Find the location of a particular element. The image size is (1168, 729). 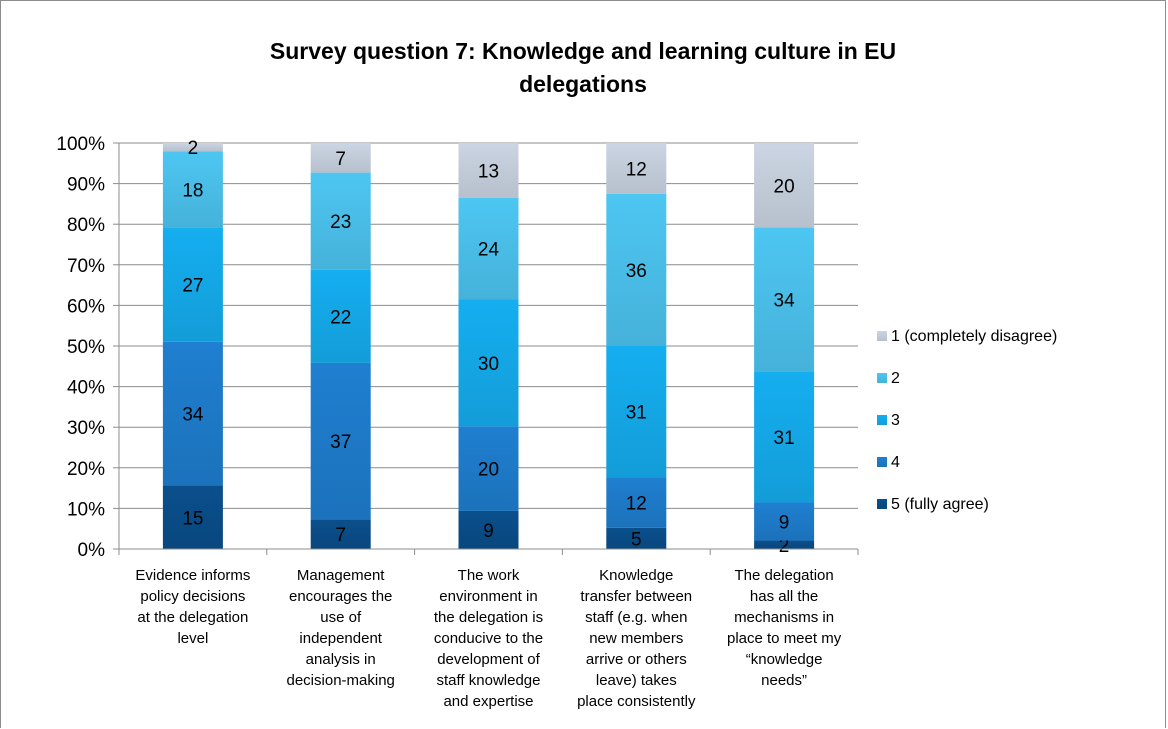

data-label: 24 is located at coordinates (489, 250).